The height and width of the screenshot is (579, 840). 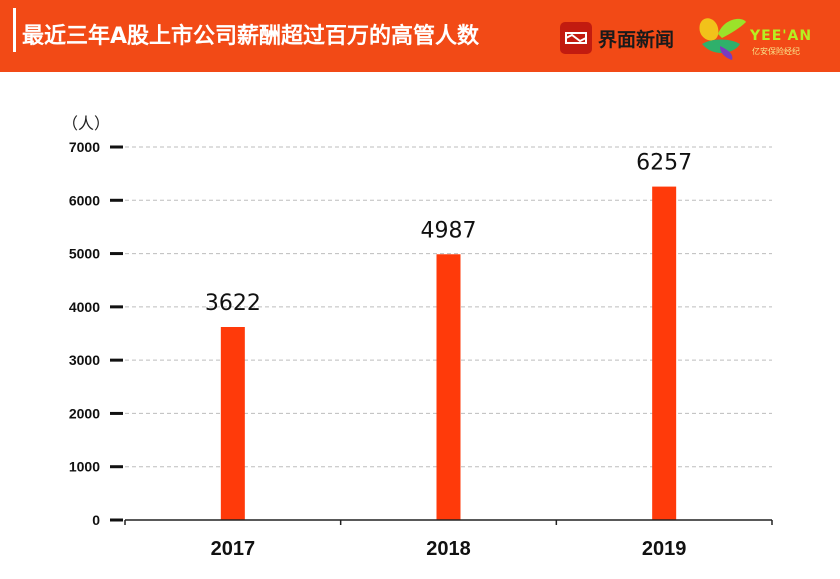 I want to click on y-tick-label: 4000, so click(x=84, y=307).